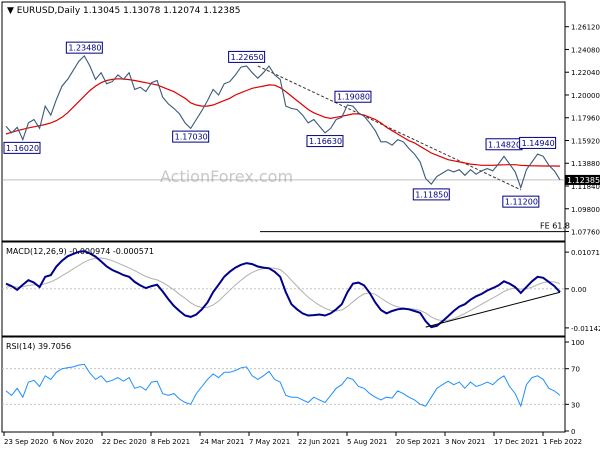 The height and width of the screenshot is (450, 600). What do you see at coordinates (465, 442) in the screenshot?
I see `x-tick-label: 3 Nov 2021` at bounding box center [465, 442].